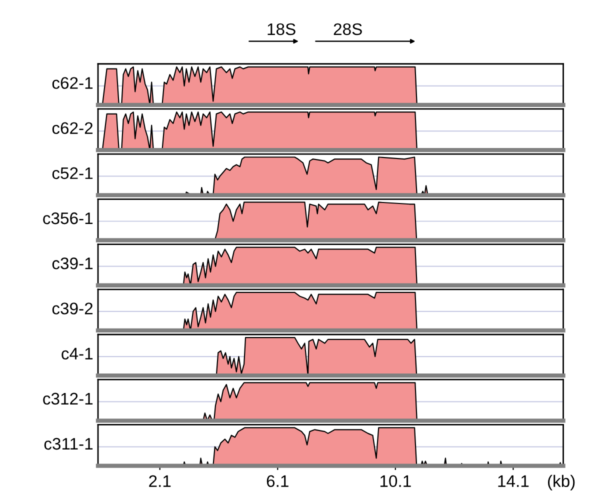  Describe the element at coordinates (561, 482) in the screenshot. I see `x-axis-title: (kb)` at that location.